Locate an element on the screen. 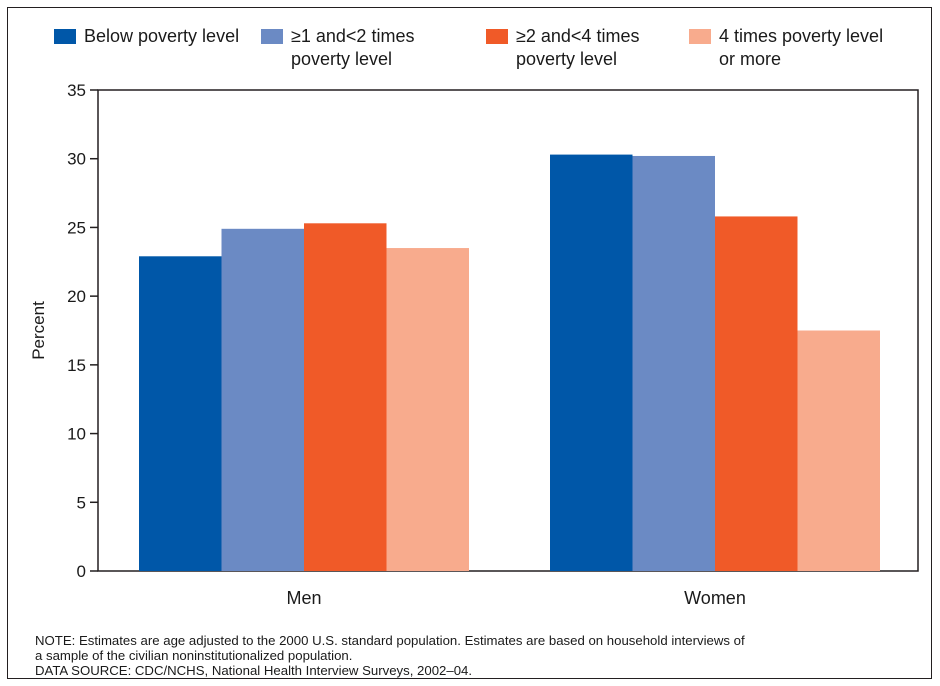 This screenshot has height=686, width=940. x-category-label: Men is located at coordinates (303, 598).